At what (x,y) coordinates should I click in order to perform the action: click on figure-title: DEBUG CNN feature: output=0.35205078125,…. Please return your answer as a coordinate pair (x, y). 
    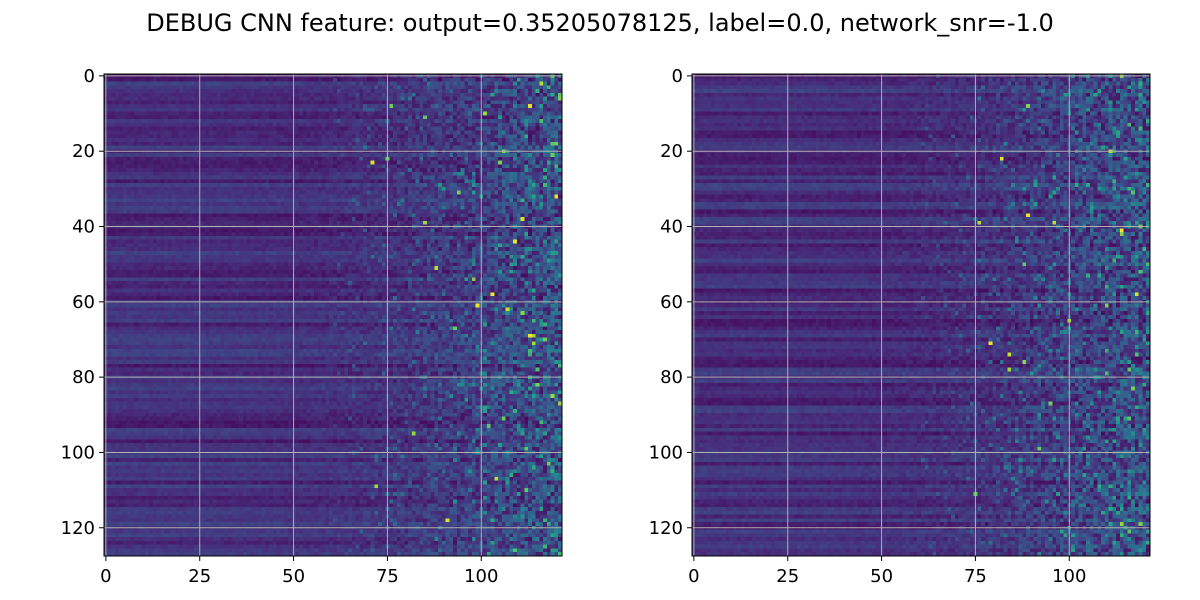
    Looking at the image, I should click on (600, 23).